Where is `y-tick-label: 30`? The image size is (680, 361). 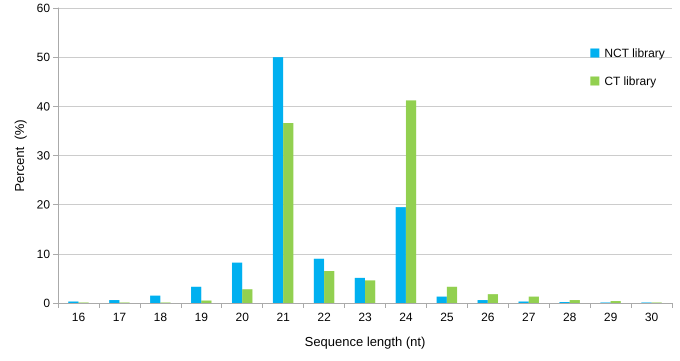
y-tick-label: 30 is located at coordinates (43, 155).